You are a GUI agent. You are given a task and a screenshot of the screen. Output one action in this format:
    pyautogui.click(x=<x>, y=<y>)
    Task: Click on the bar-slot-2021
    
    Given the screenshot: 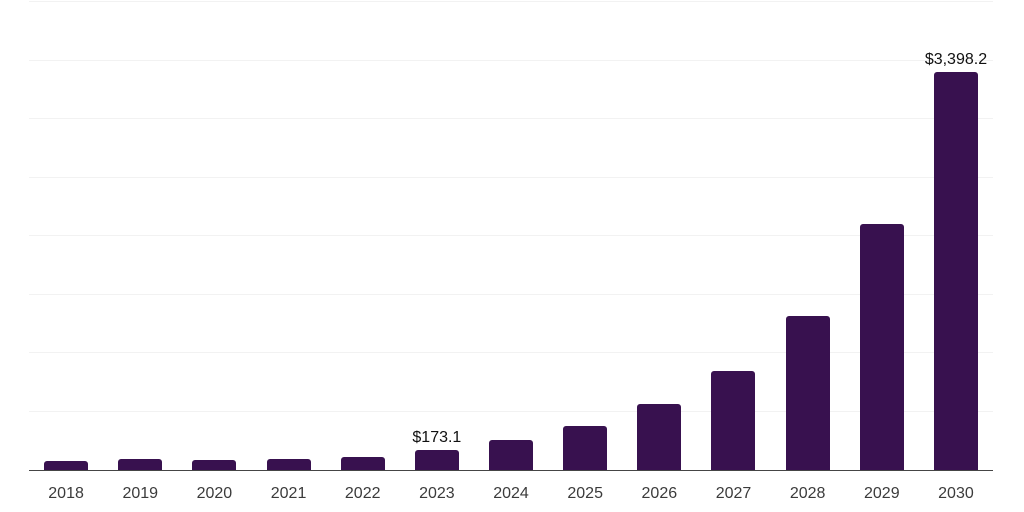 What is the action you would take?
    pyautogui.click(x=288, y=236)
    